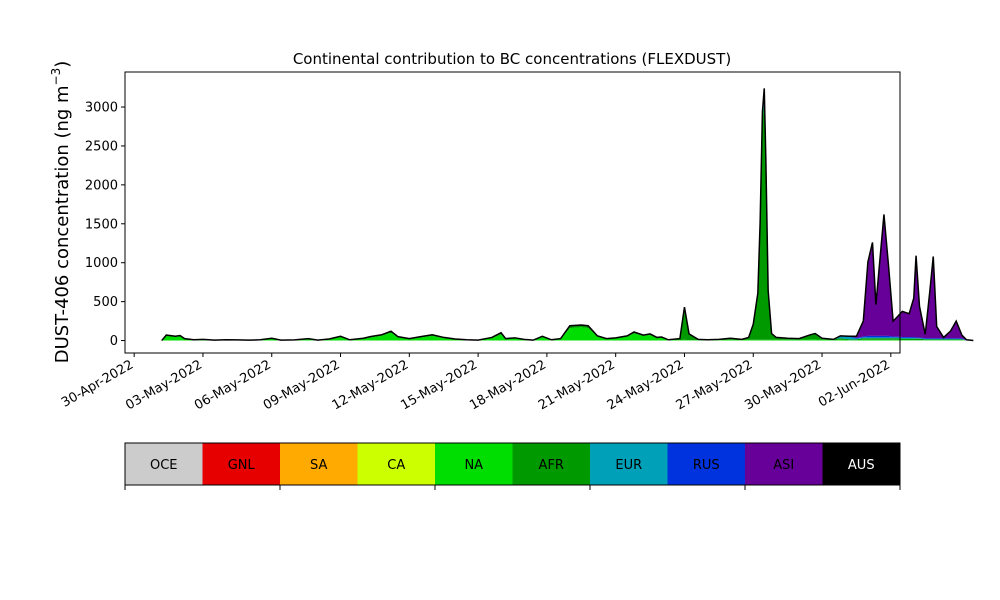  What do you see at coordinates (508, 385) in the screenshot?
I see `x-tick-label: 18-May-2022` at bounding box center [508, 385].